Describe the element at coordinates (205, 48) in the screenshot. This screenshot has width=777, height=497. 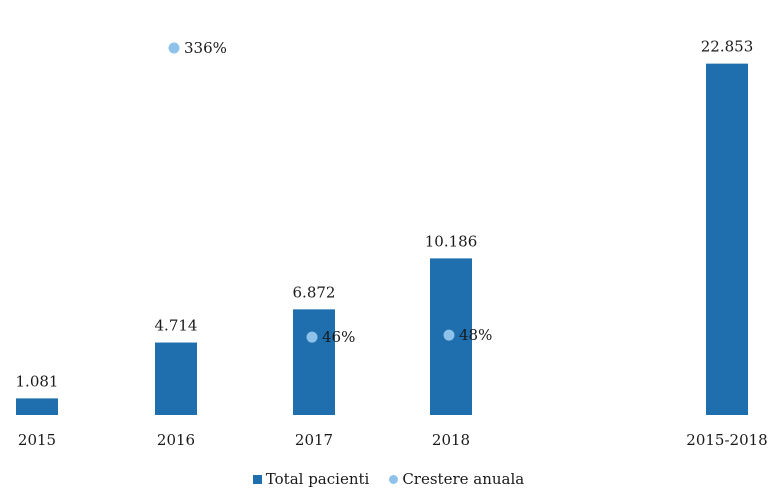
I see `growth-label-2016: 336%` at that location.